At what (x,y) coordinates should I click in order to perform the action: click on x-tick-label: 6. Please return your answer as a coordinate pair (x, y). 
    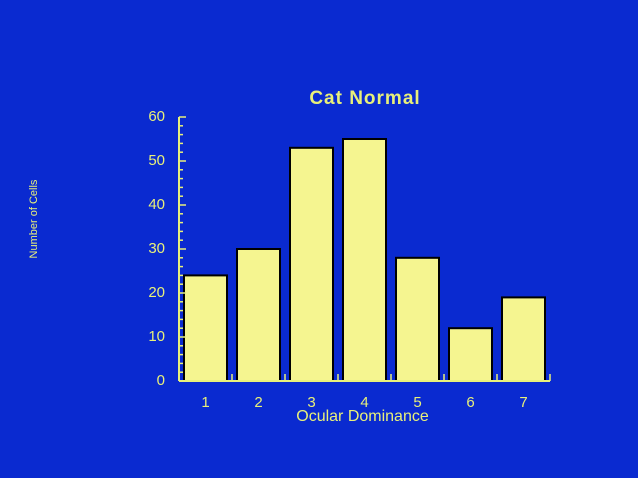
    Looking at the image, I should click on (470, 402).